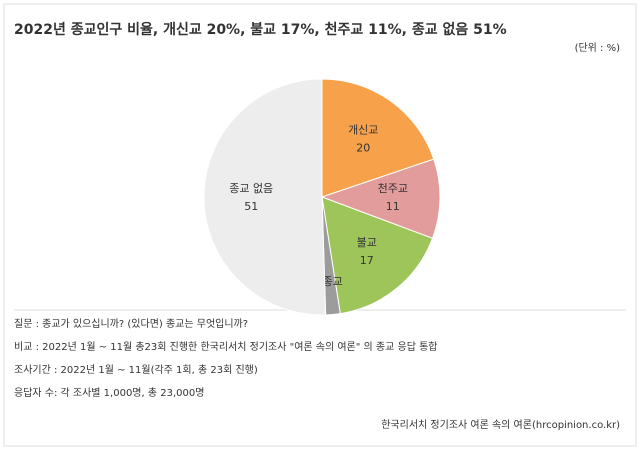  I want to click on slice-value: 11, so click(393, 206).